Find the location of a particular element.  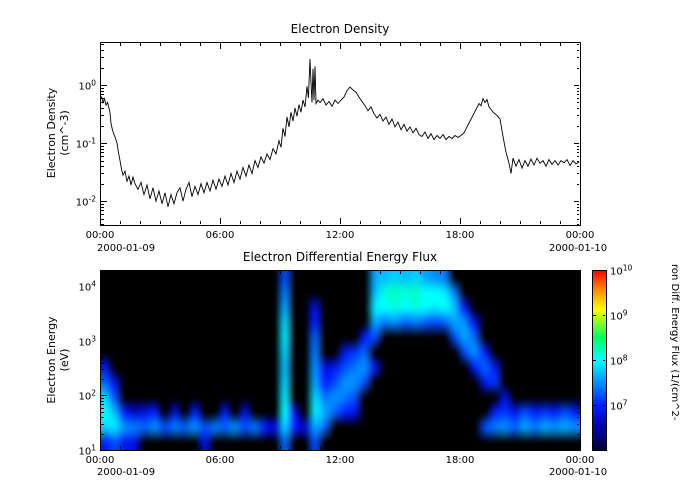

spectrogram-x-end-date: 2000-01-10 is located at coordinates (578, 472).